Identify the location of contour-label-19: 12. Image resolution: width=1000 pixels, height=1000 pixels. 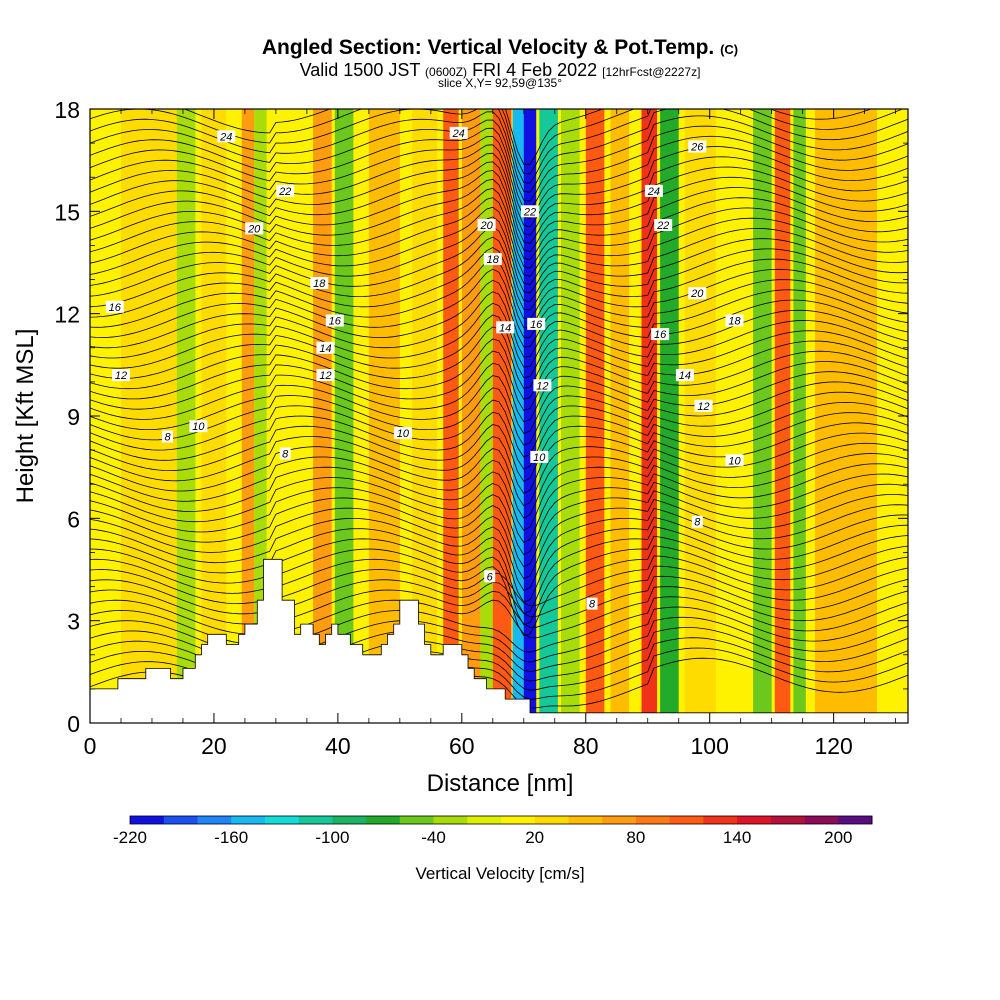
(542, 385).